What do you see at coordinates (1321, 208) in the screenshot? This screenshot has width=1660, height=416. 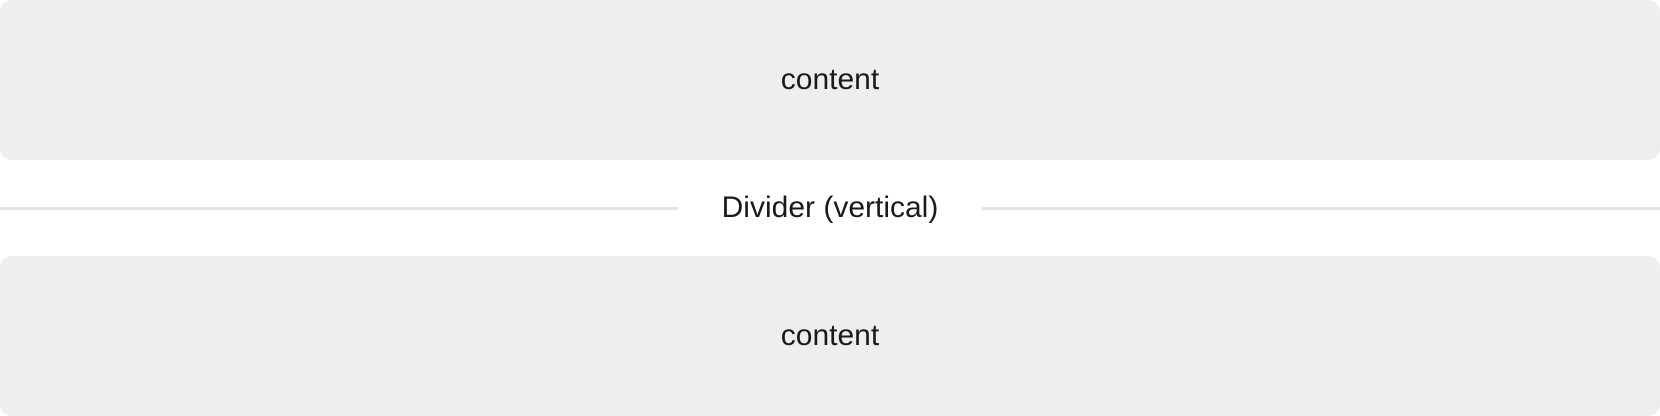 I see `divider-line-right` at bounding box center [1321, 208].